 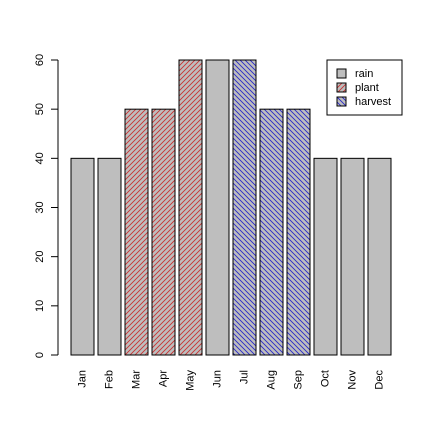 What do you see at coordinates (163, 232) in the screenshot?
I see `bar-apr` at bounding box center [163, 232].